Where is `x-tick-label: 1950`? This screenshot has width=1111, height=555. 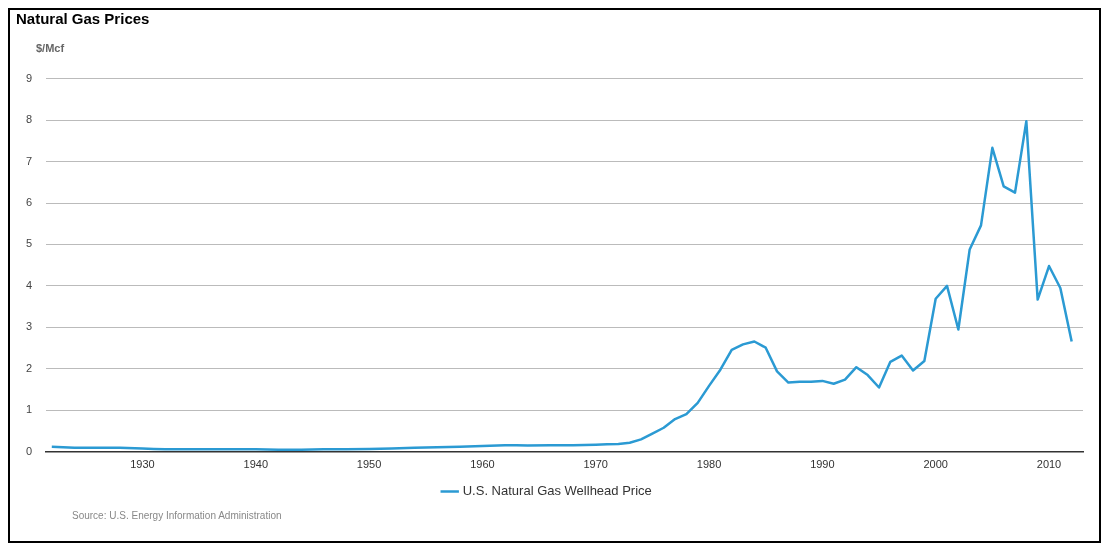
x-tick-label: 1950 is located at coordinates (369, 464).